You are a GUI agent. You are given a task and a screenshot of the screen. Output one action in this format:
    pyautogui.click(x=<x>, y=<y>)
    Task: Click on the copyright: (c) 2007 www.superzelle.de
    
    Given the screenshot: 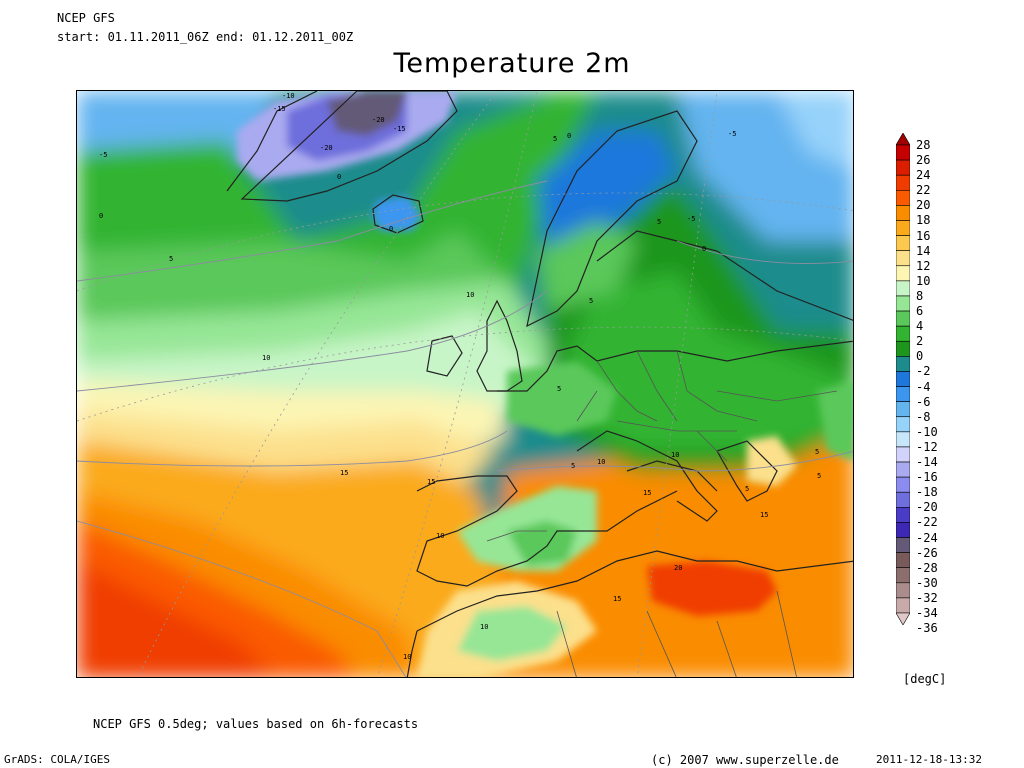 What is the action you would take?
    pyautogui.click(x=745, y=760)
    